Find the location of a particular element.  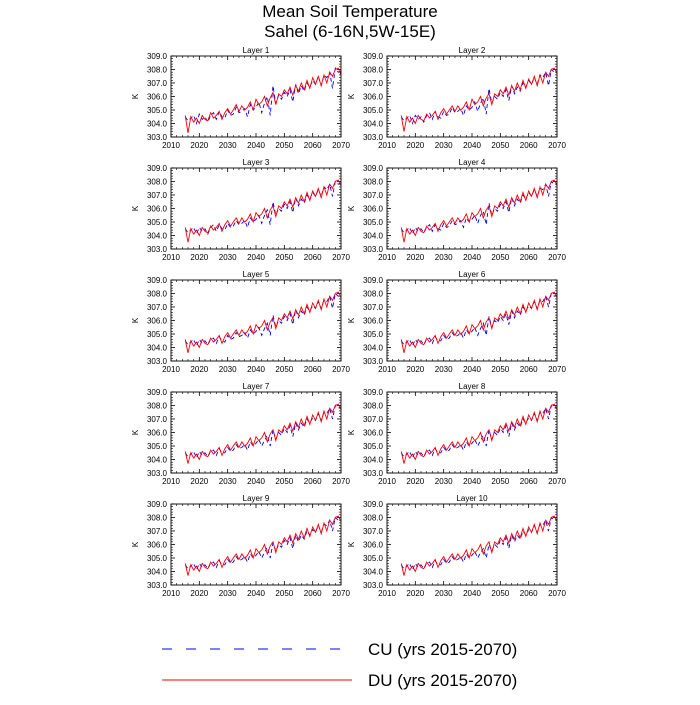

y-axis-label-layer-1: K is located at coordinates (135, 96).